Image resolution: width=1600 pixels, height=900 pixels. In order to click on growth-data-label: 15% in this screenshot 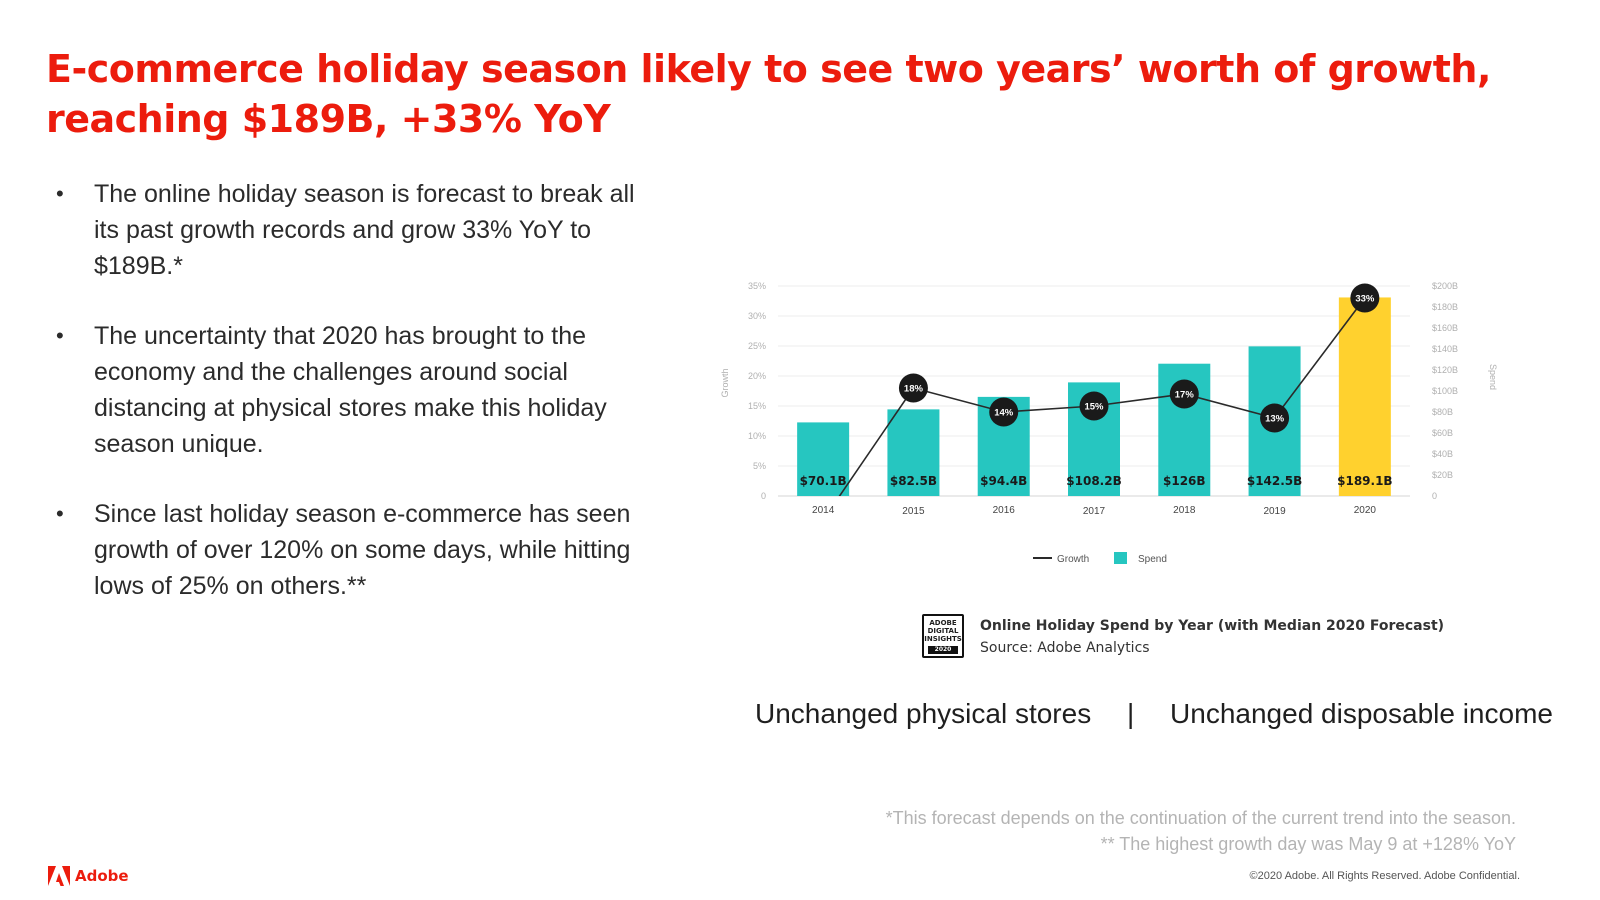, I will do `click(1094, 407)`.